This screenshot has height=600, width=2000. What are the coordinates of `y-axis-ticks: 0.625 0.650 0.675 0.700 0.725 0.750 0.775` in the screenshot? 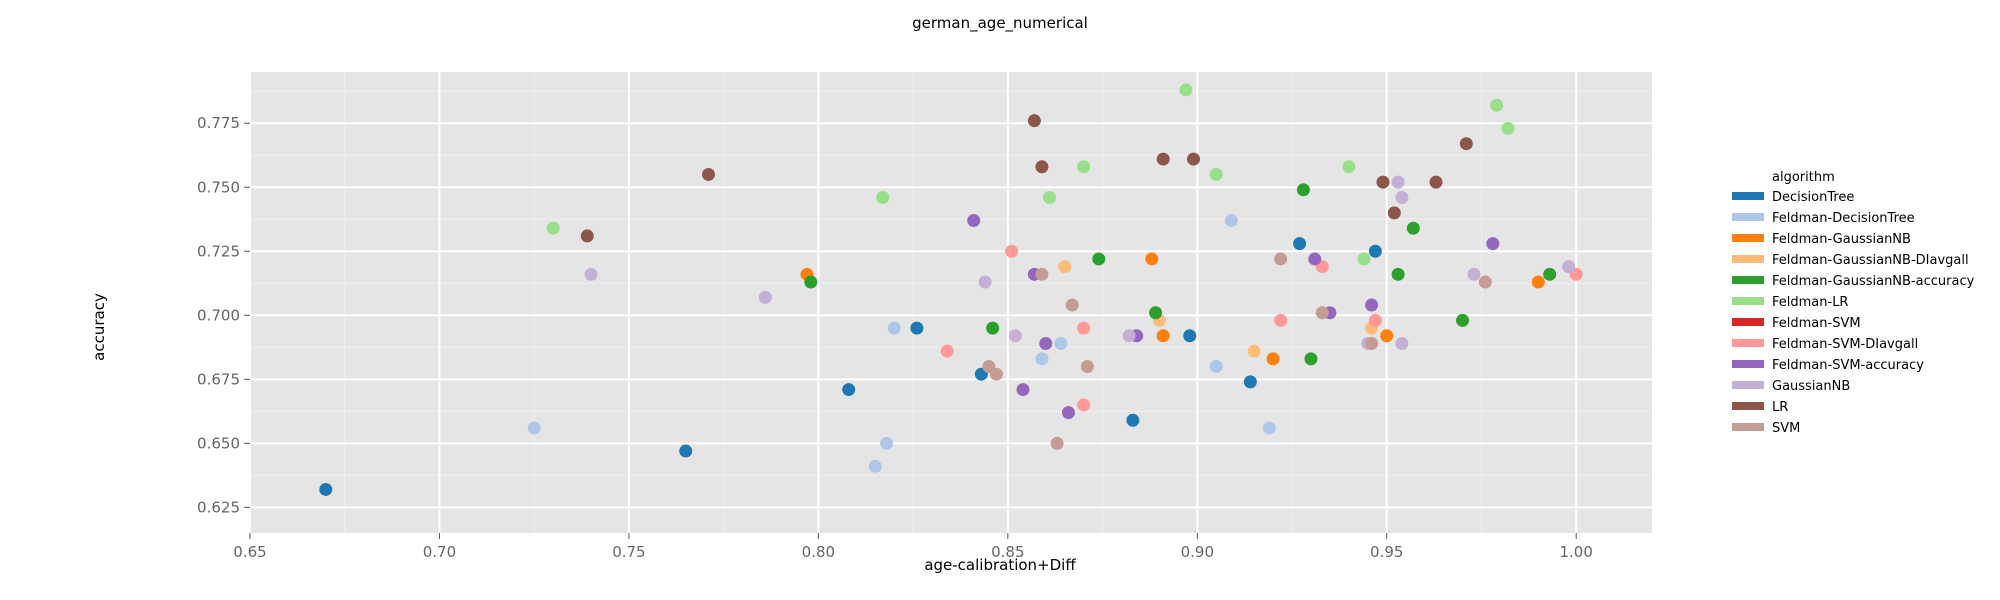 It's located at (223, 315).